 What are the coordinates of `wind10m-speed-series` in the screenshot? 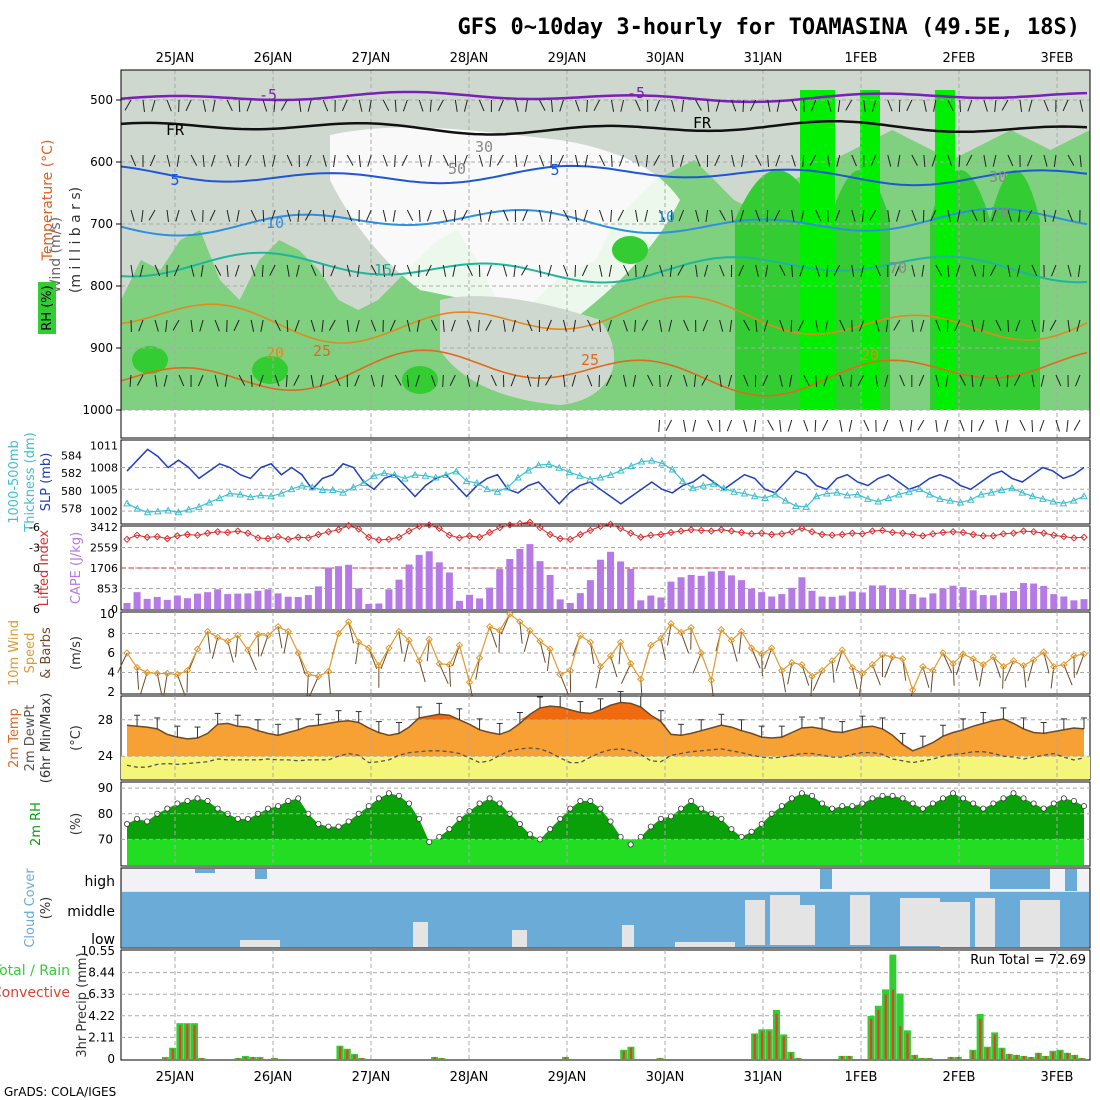 It's located at (605, 652).